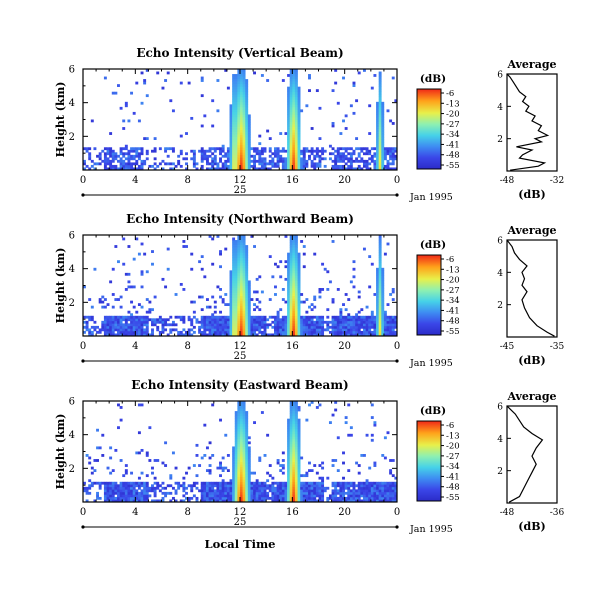 Image resolution: width=615 pixels, height=598 pixels. Describe the element at coordinates (239, 385) in the screenshot. I see `panel-title: Echo Intensity (Eastward Beam)` at that location.